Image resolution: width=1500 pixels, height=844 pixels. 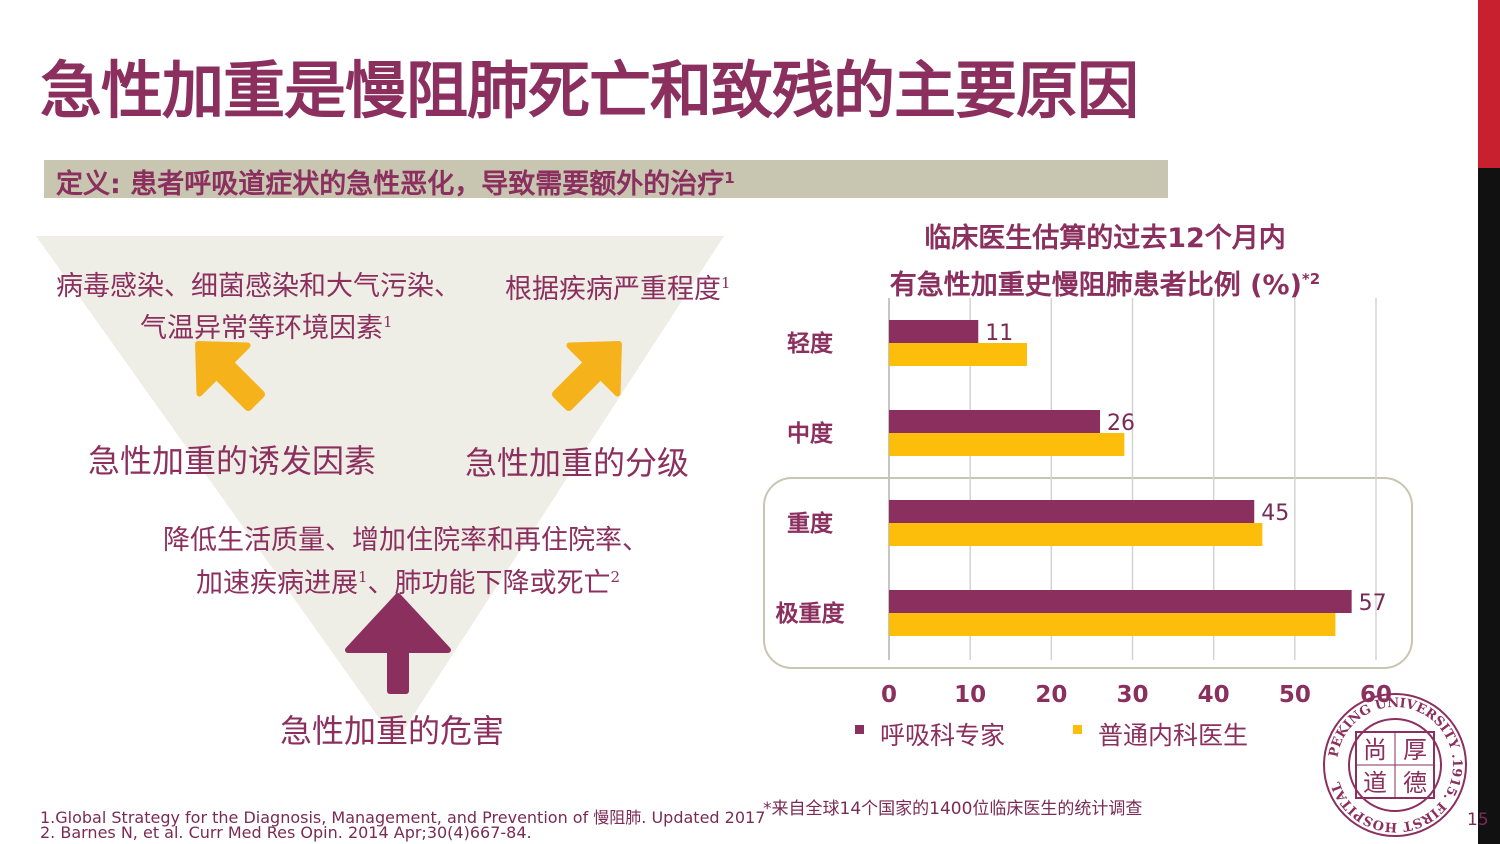 What do you see at coordinates (618, 289) in the screenshot?
I see `grading-text: 根据疾病严重程度1` at bounding box center [618, 289].